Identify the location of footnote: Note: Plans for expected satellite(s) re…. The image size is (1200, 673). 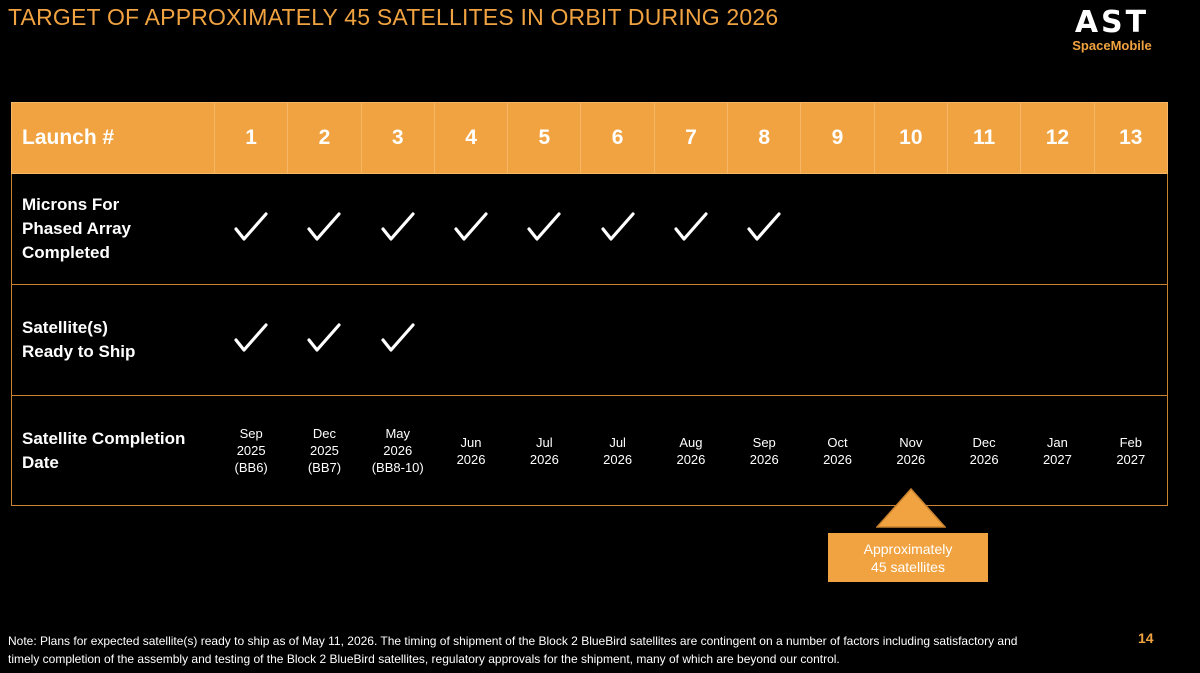
(513, 650).